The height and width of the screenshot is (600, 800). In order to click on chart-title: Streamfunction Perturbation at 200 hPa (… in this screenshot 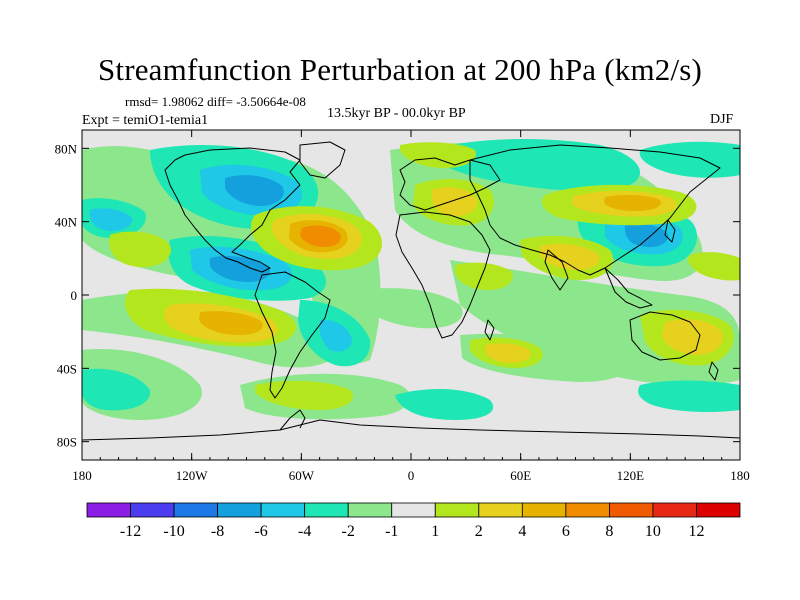, I will do `click(400, 69)`.